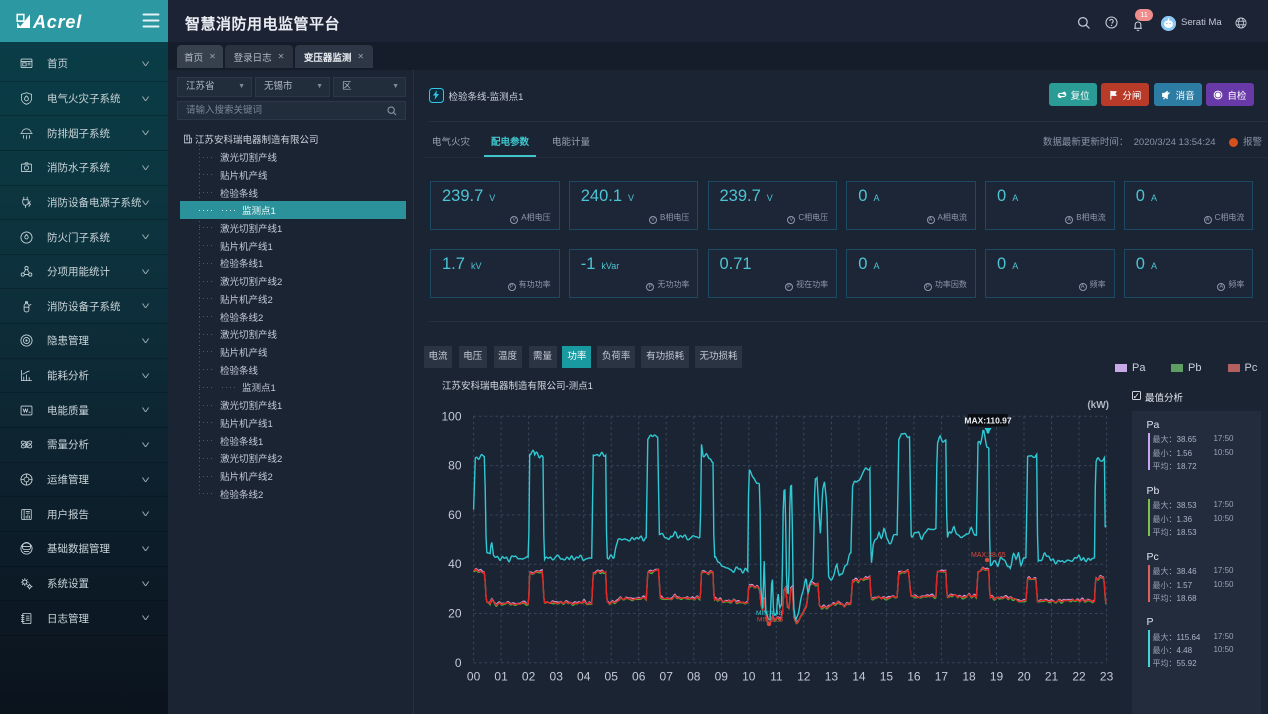 The image size is (1268, 714). What do you see at coordinates (804, 677) in the screenshot?
I see `svg-text: 12` at bounding box center [804, 677].